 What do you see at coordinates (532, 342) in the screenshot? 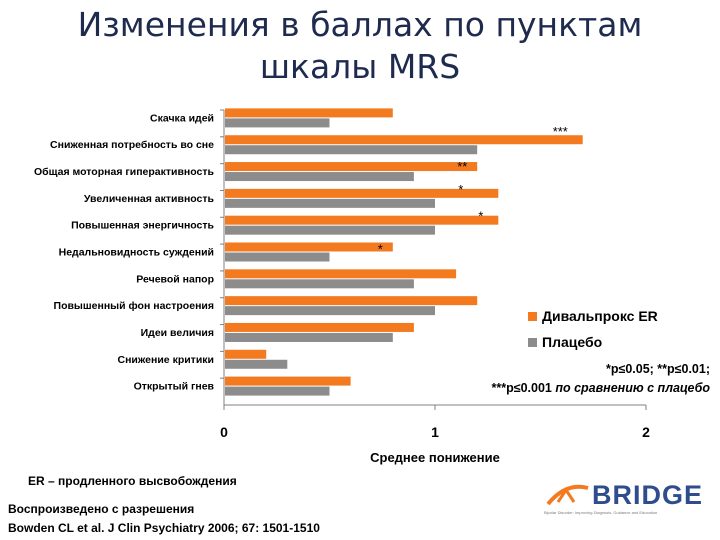
I see `legend-swatch-placebo` at bounding box center [532, 342].